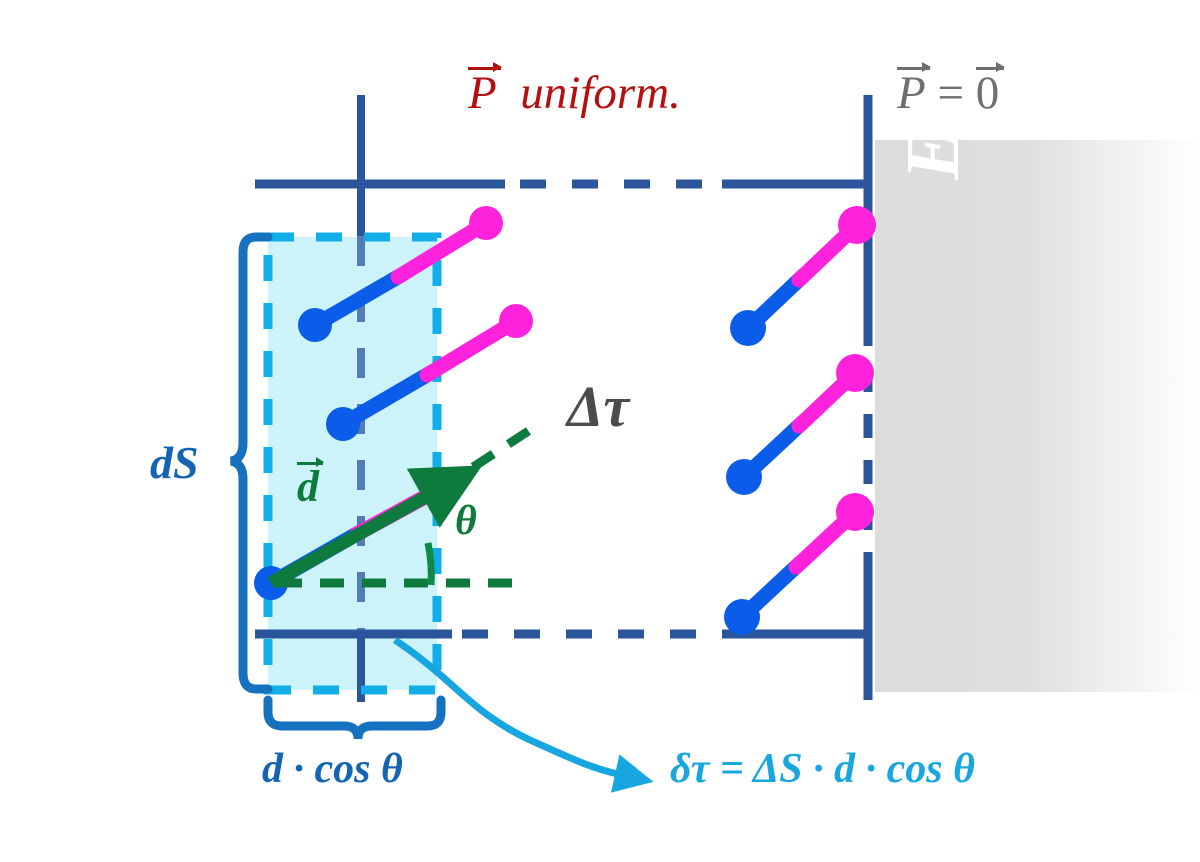 The image size is (1200, 862). What do you see at coordinates (987, 93) in the screenshot?
I see `zero-symbol: 0` at bounding box center [987, 93].